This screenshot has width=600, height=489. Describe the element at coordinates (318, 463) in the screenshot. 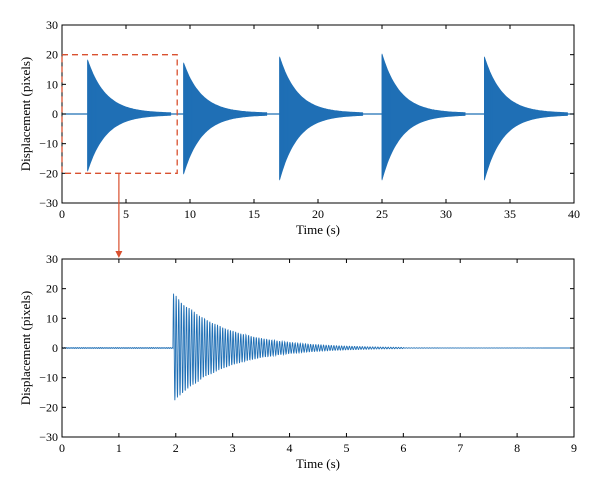

I see `zoom-x-axis-label: Time (s)` at that location.